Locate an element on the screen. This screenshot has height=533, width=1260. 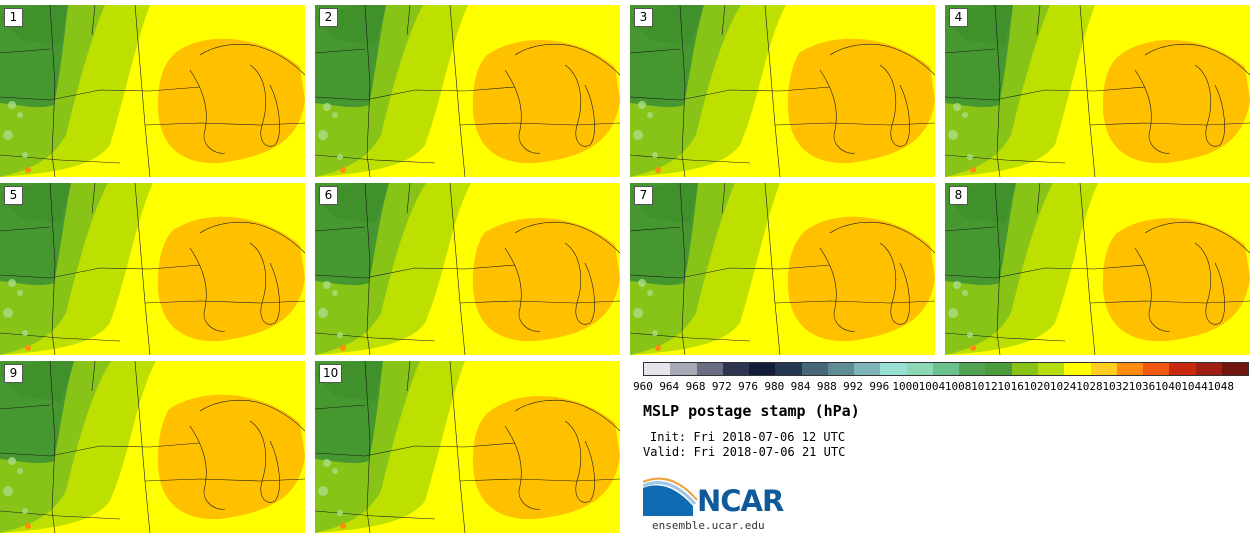
colorbar-tick-label: 1024 is located at coordinates (1063, 386).